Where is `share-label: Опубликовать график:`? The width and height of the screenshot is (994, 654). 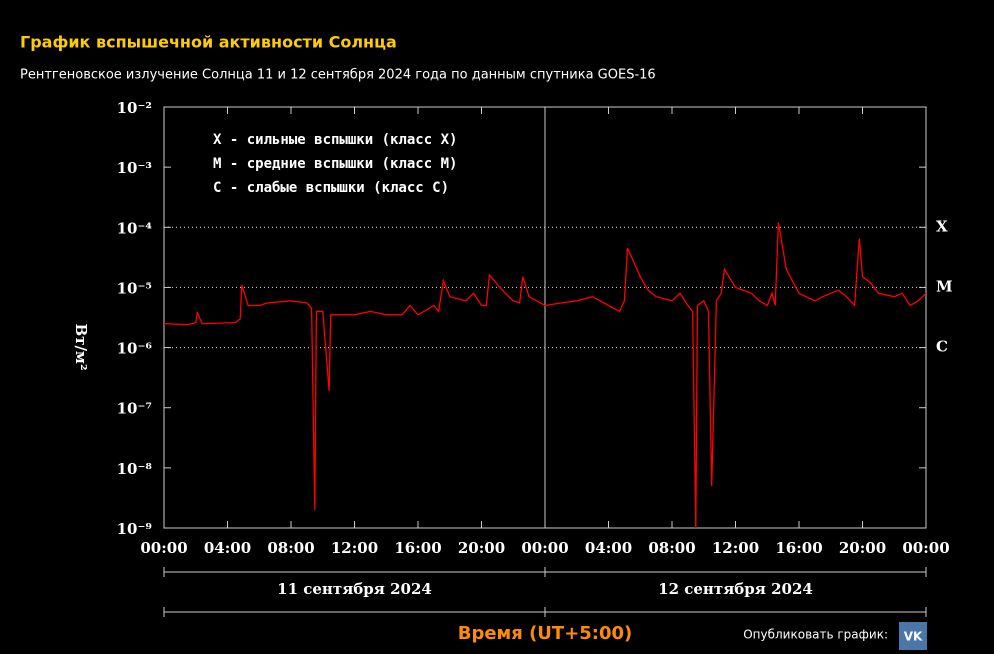 share-label: Опубликовать график: is located at coordinates (815, 635).